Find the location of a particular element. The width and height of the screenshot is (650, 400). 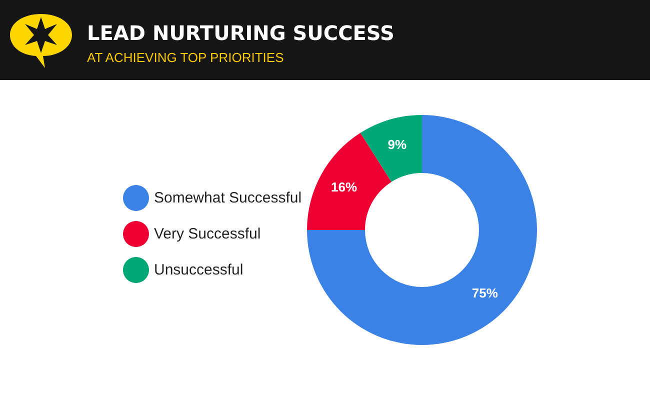

data-label: 75% is located at coordinates (485, 292).